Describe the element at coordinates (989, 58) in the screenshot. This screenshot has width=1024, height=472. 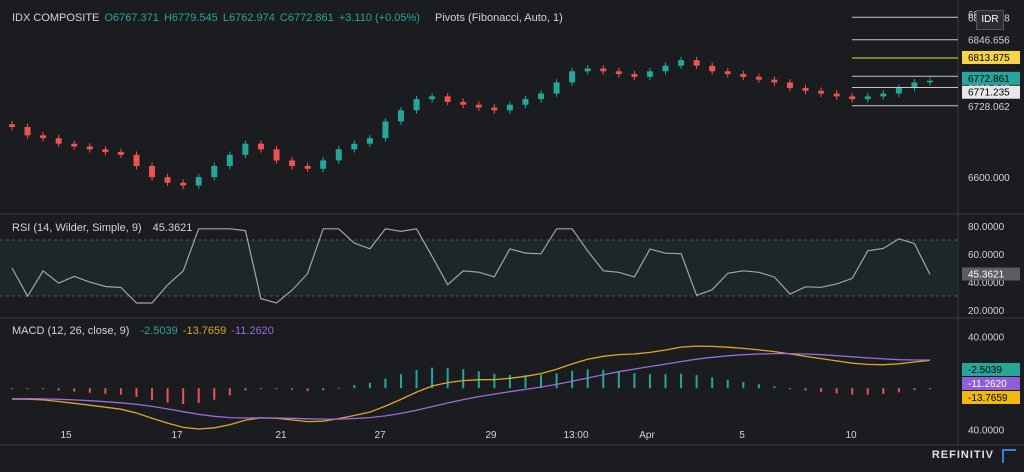
I see `price-badge-label: 6813.875` at that location.